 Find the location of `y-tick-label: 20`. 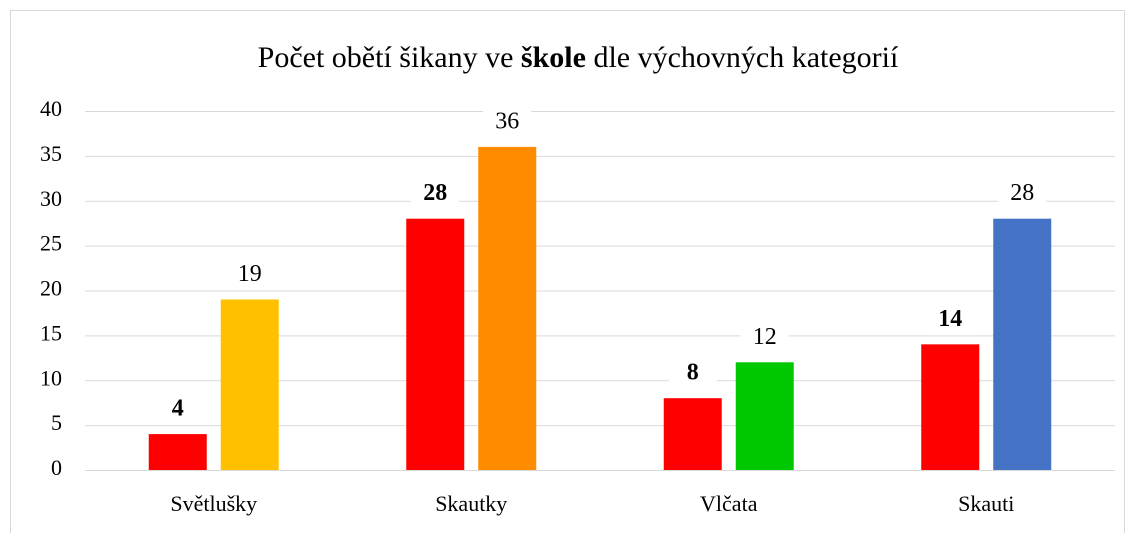

y-tick-label: 20 is located at coordinates (51, 288).